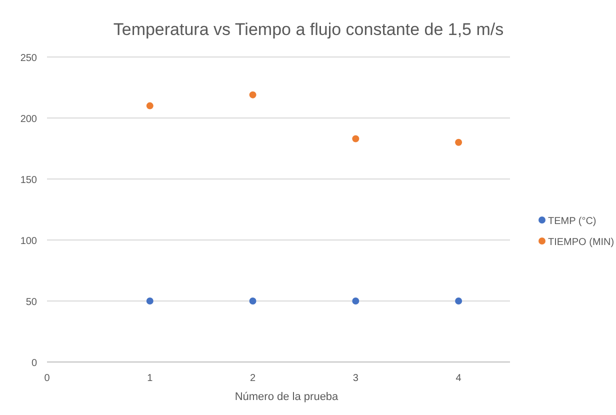  I want to click on y-tick-label: 200, so click(29, 119).